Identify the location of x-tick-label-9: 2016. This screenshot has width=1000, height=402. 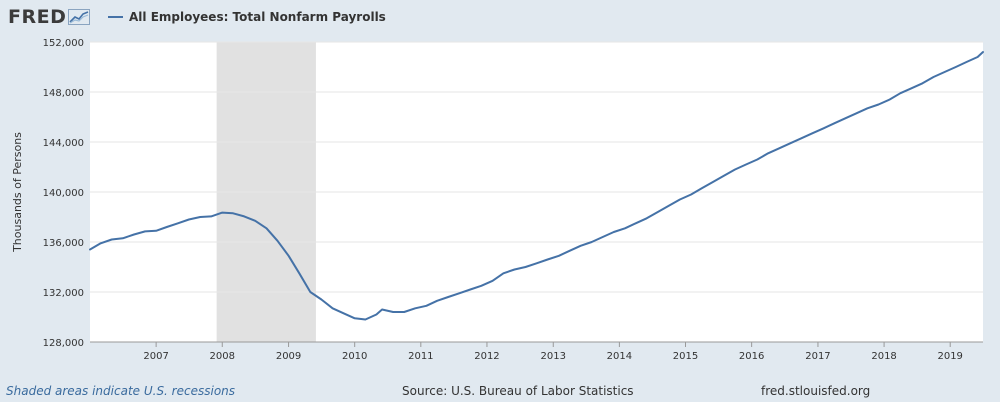
(751, 356).